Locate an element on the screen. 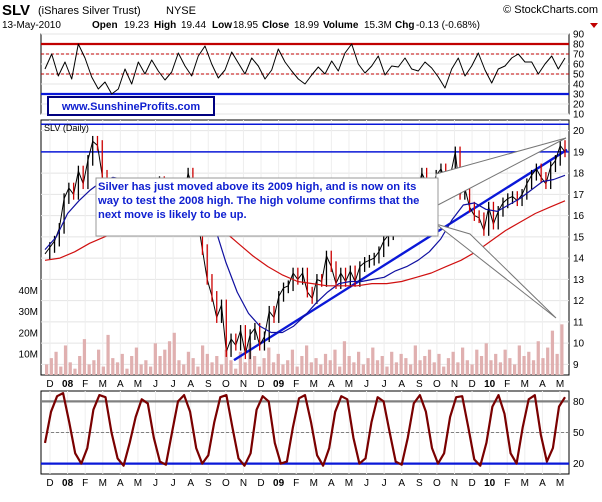 The height and width of the screenshot is (502, 602). x-tick-price-19: J is located at coordinates (384, 384).